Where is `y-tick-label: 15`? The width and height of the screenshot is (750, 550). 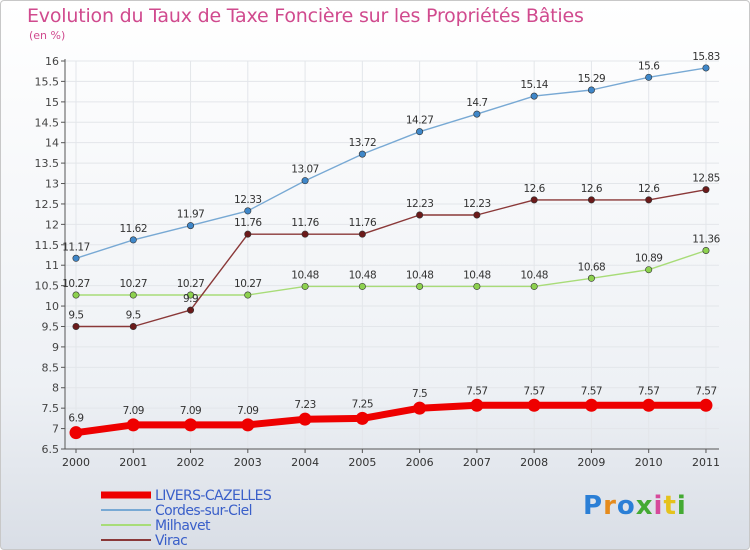 y-tick-label: 15 is located at coordinates (52, 102).